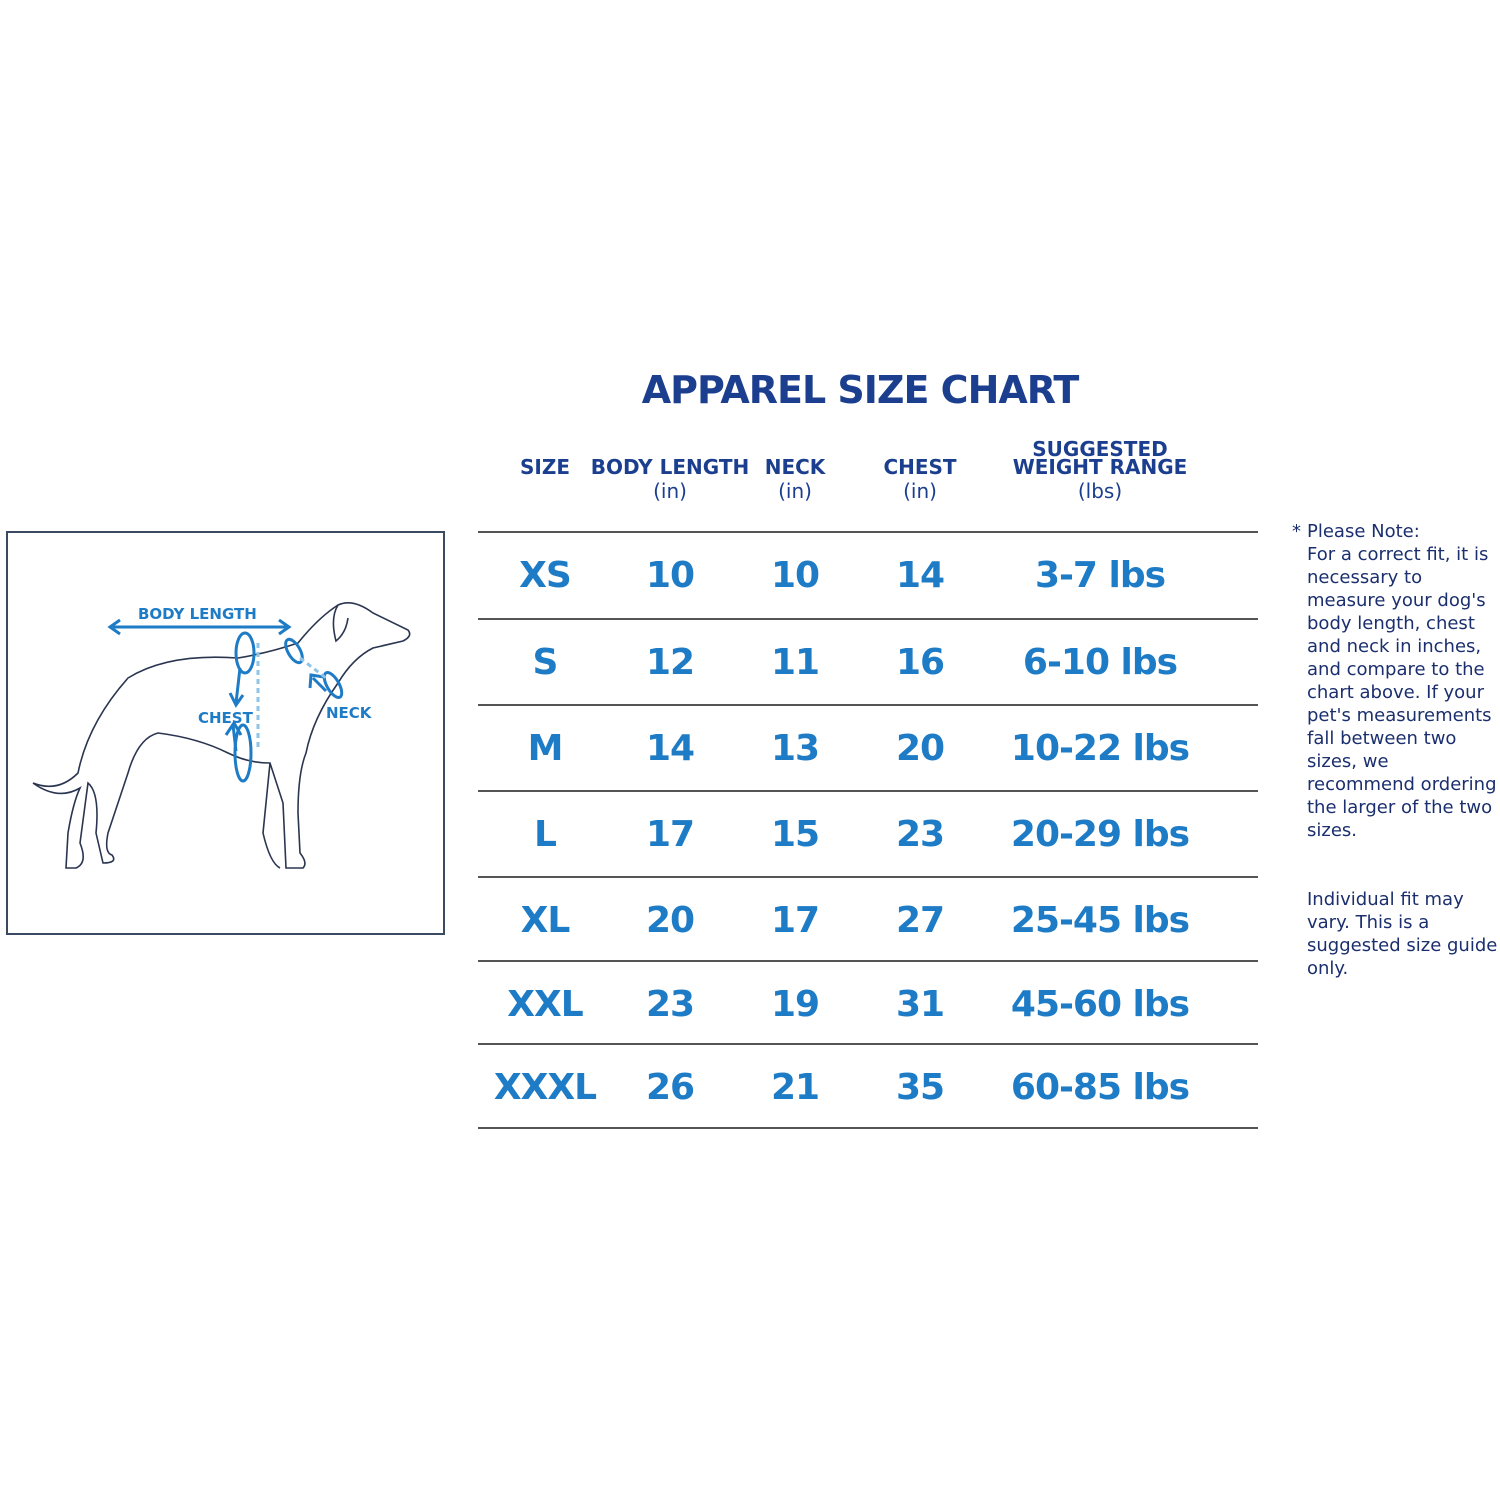 This screenshot has width=1500, height=1500. What do you see at coordinates (795, 662) in the screenshot?
I see `table-cell: 11` at bounding box center [795, 662].